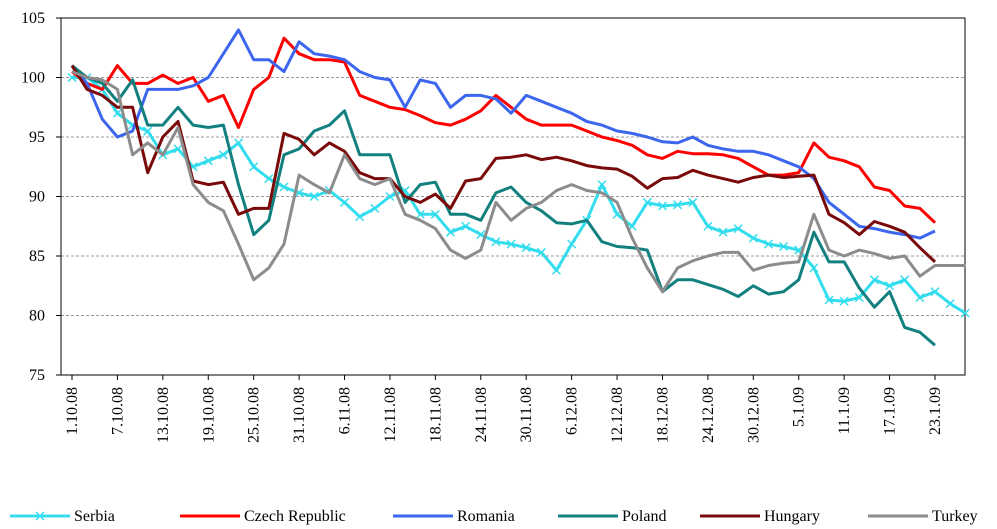 Image resolution: width=997 pixels, height=529 pixels. What do you see at coordinates (486, 516) in the screenshot?
I see `legend-label: Romania` at bounding box center [486, 516].